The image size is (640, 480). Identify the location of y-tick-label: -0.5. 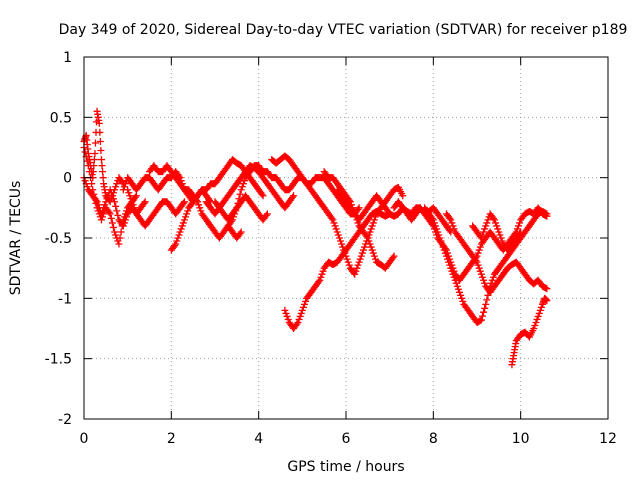
(58, 239).